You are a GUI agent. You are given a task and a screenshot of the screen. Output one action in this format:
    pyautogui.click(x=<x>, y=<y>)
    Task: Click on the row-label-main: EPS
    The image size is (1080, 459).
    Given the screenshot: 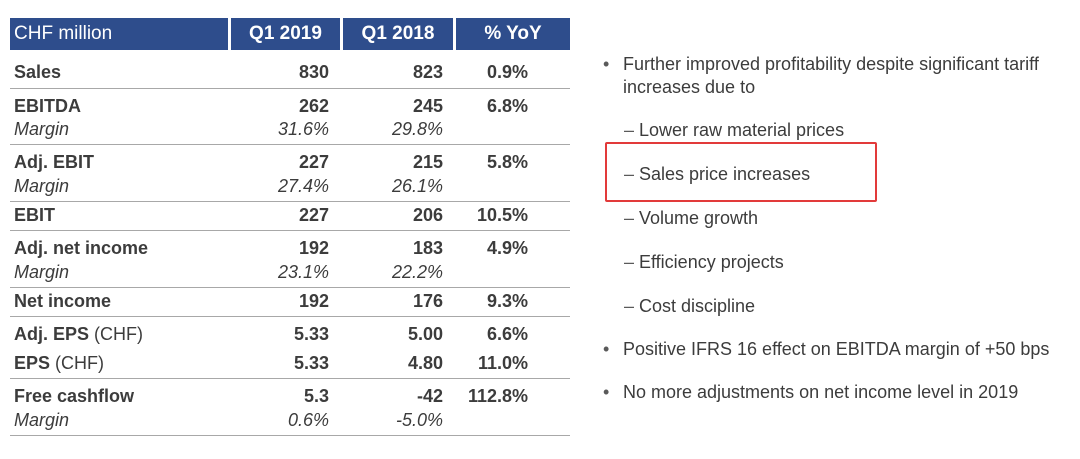 What is the action you would take?
    pyautogui.click(x=32, y=363)
    